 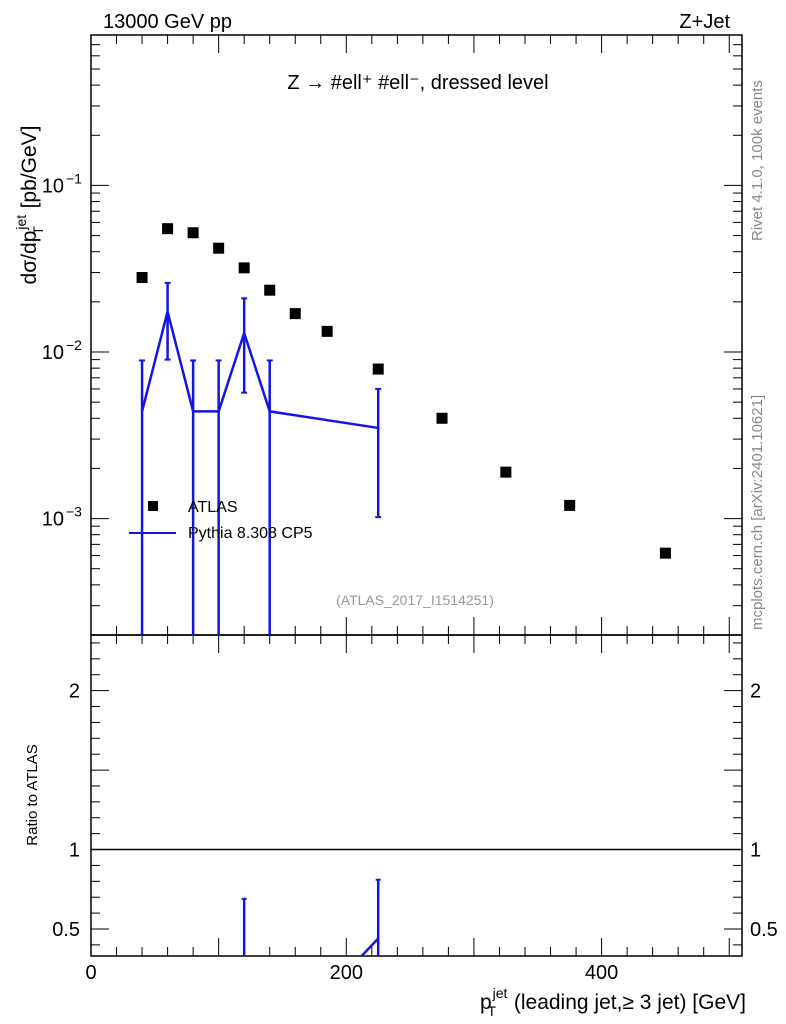 What do you see at coordinates (311, 917) in the screenshot?
I see `ratio-series-layer` at bounding box center [311, 917].